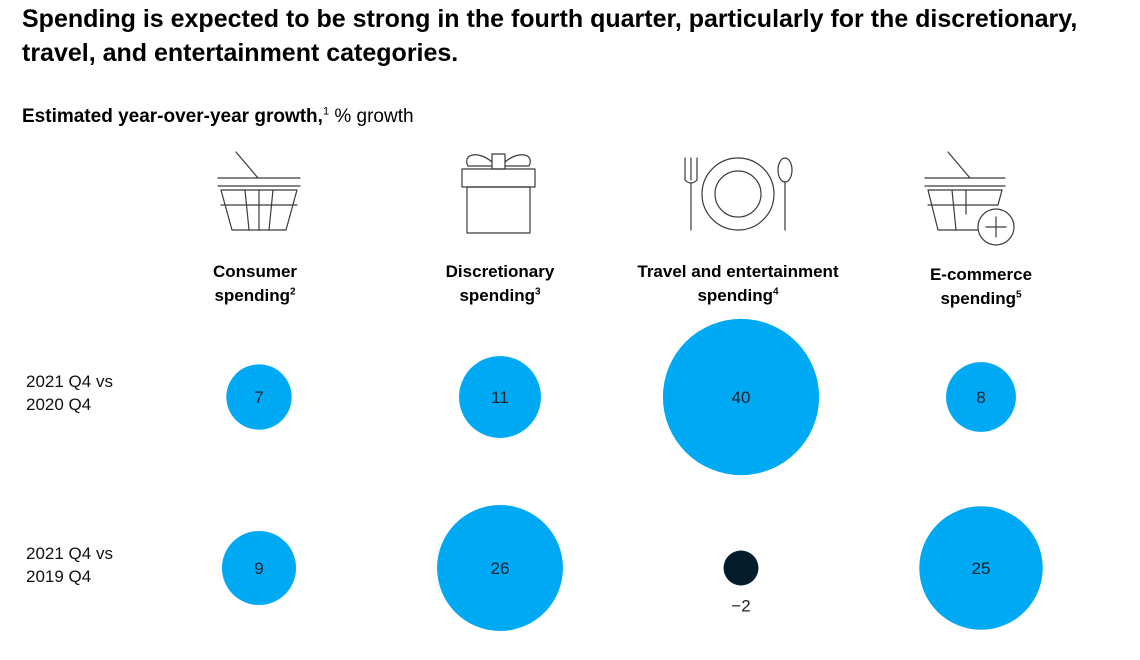 The image size is (1140, 660). I want to click on bubble-label: 9, so click(258, 568).